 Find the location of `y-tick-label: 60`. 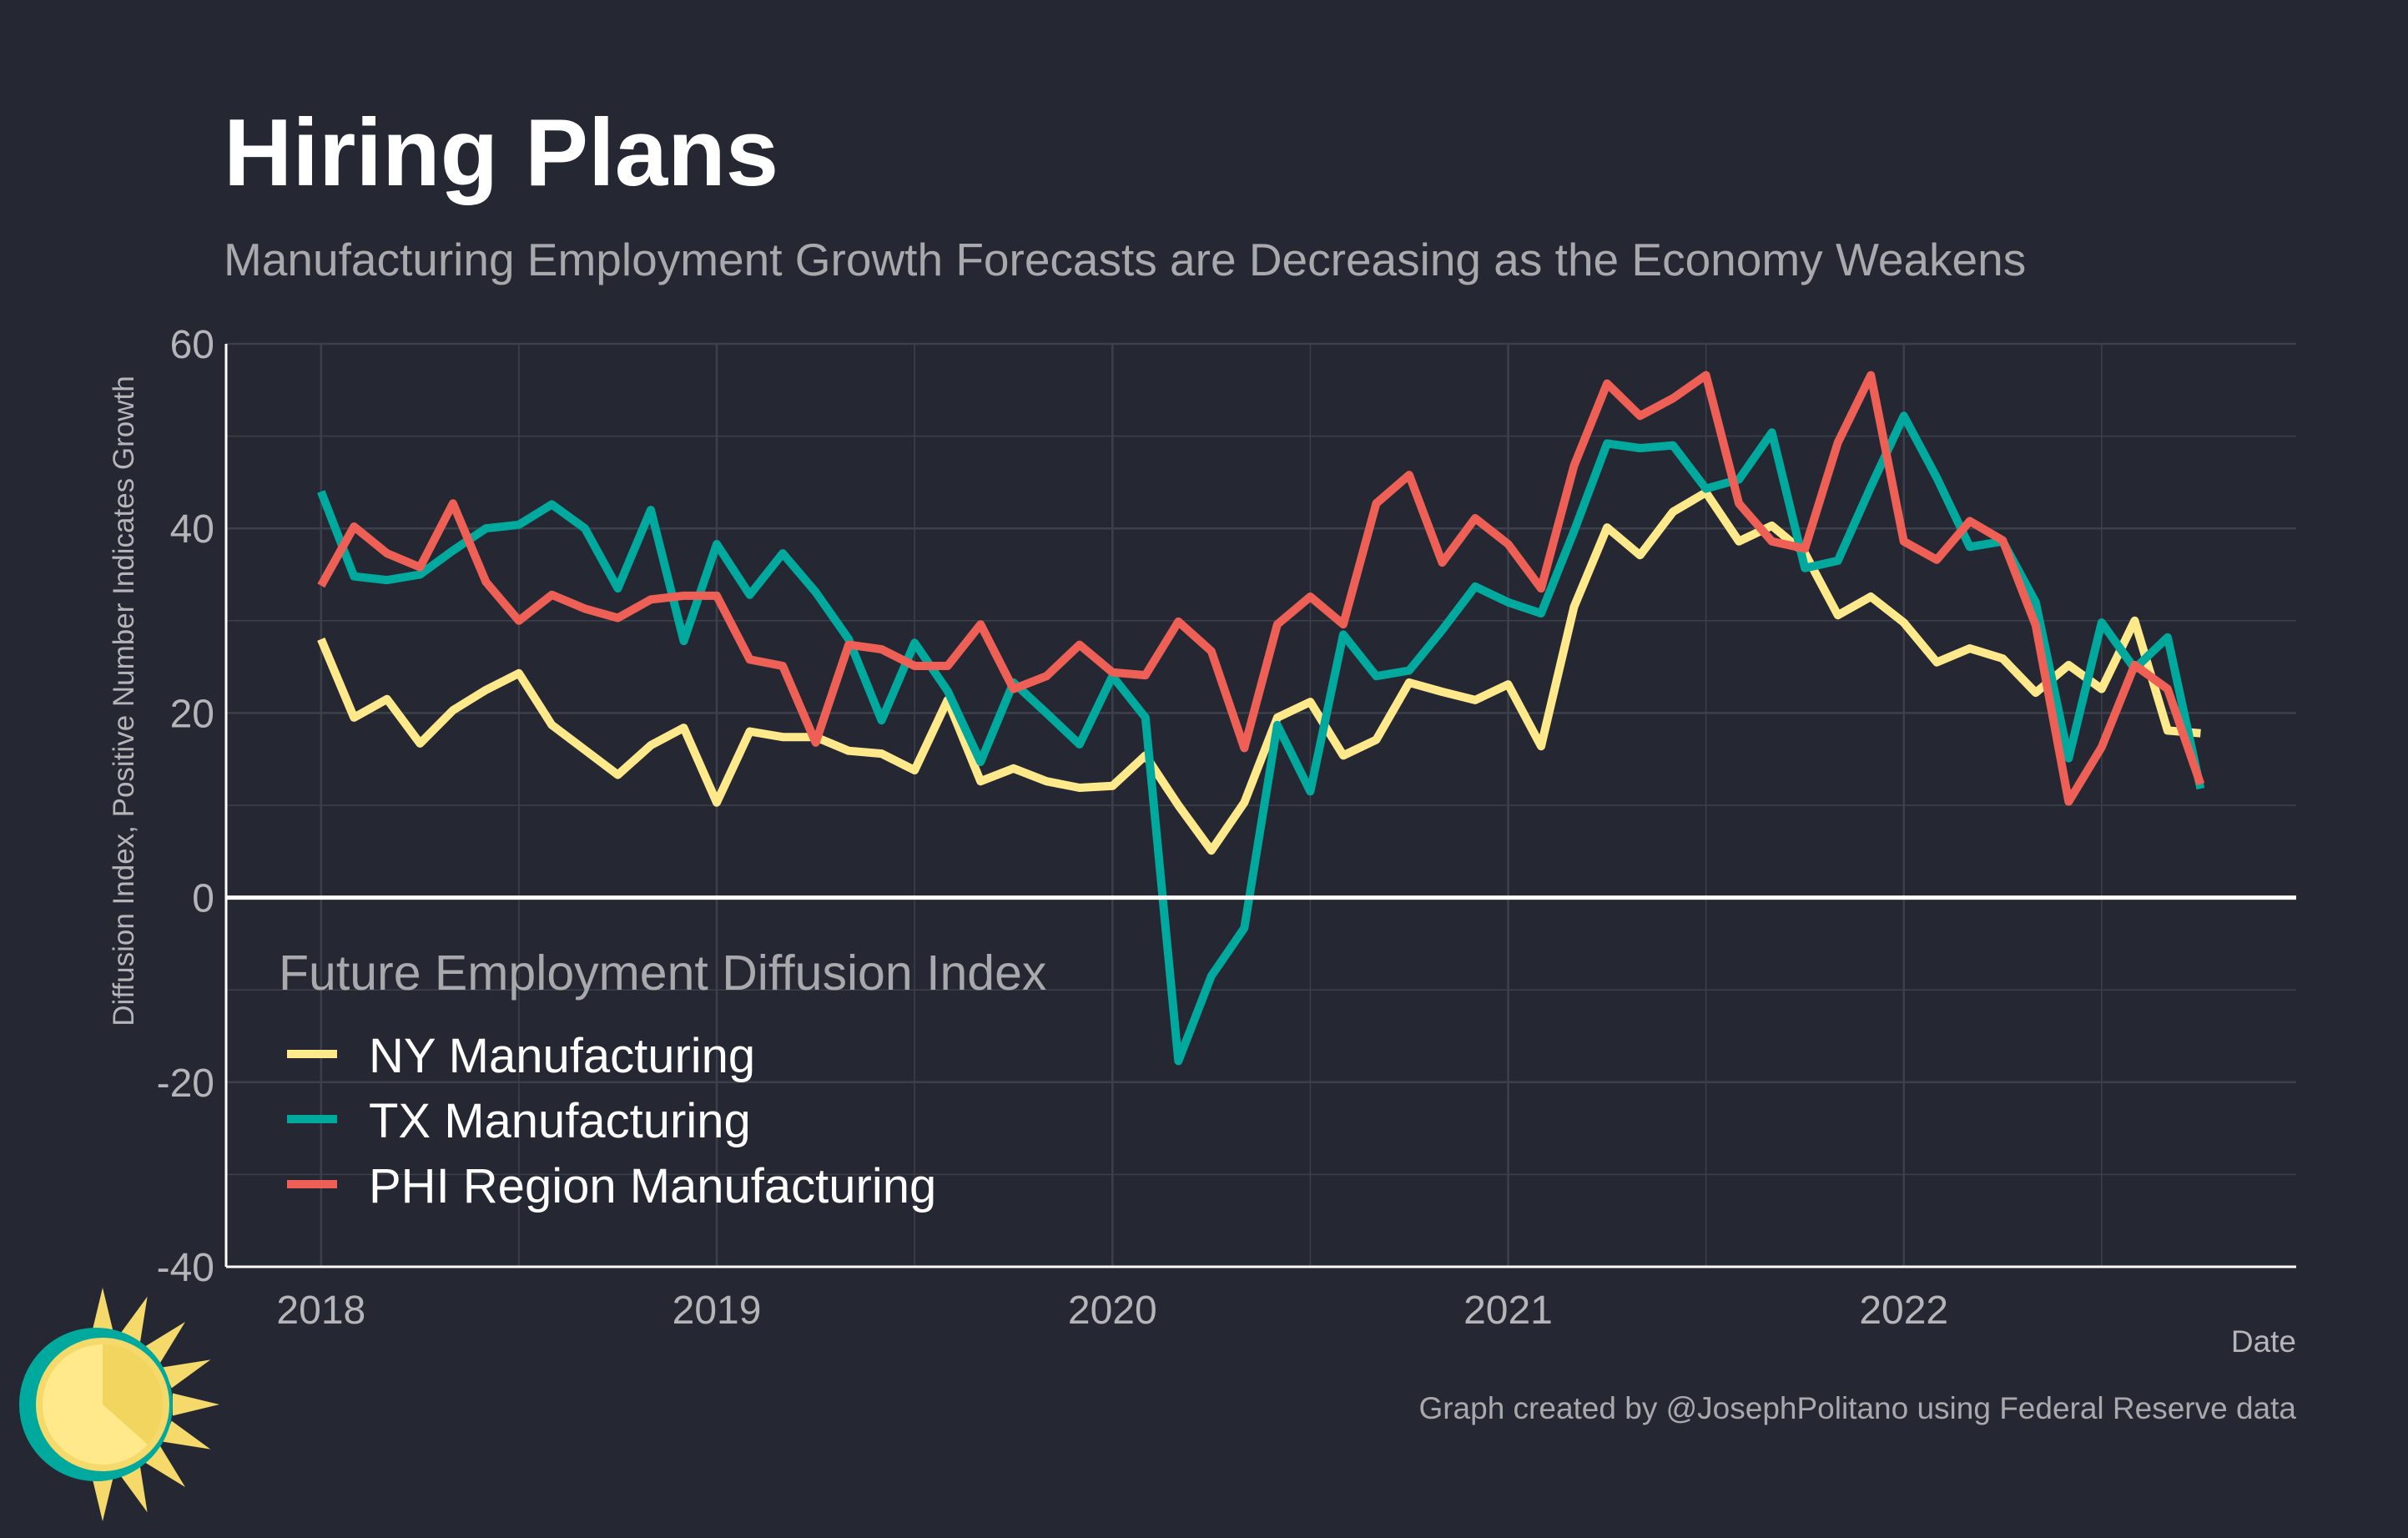

y-tick-label: 60 is located at coordinates (192, 345).